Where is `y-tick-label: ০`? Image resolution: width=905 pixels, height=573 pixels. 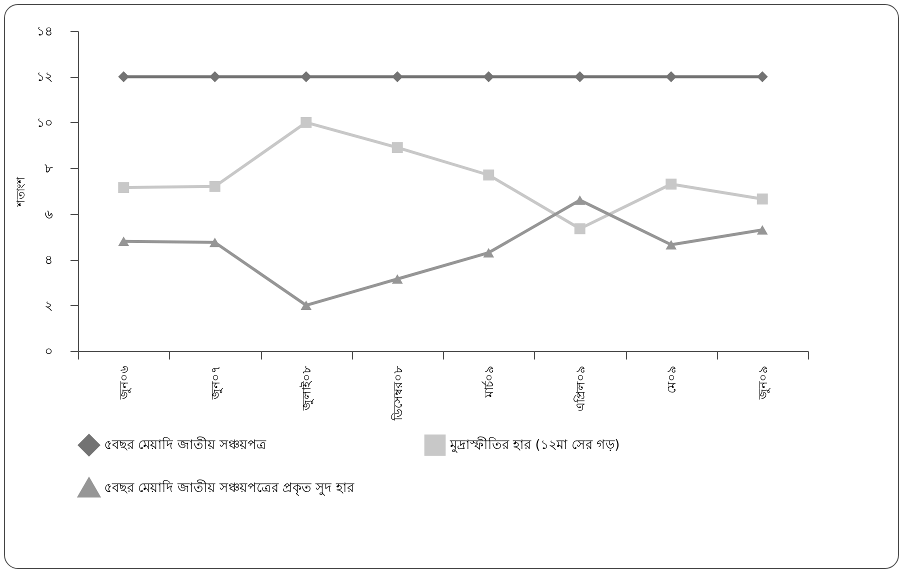 y-tick-label: ০ is located at coordinates (48, 352).